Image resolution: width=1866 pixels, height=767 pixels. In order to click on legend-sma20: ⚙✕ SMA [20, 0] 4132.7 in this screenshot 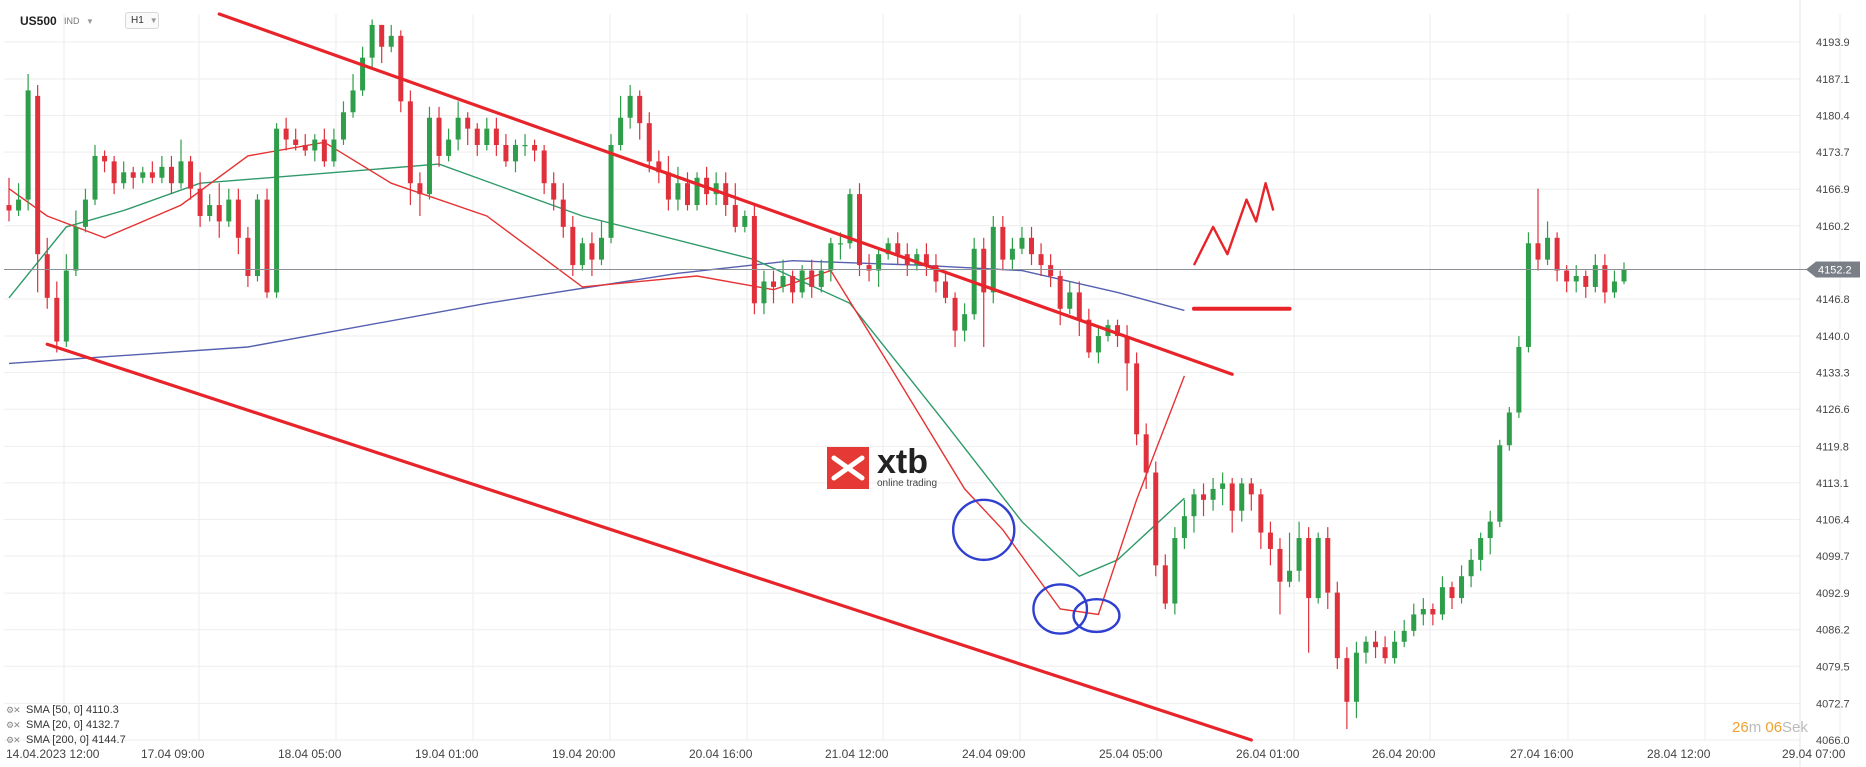, I will do `click(63, 725)`.